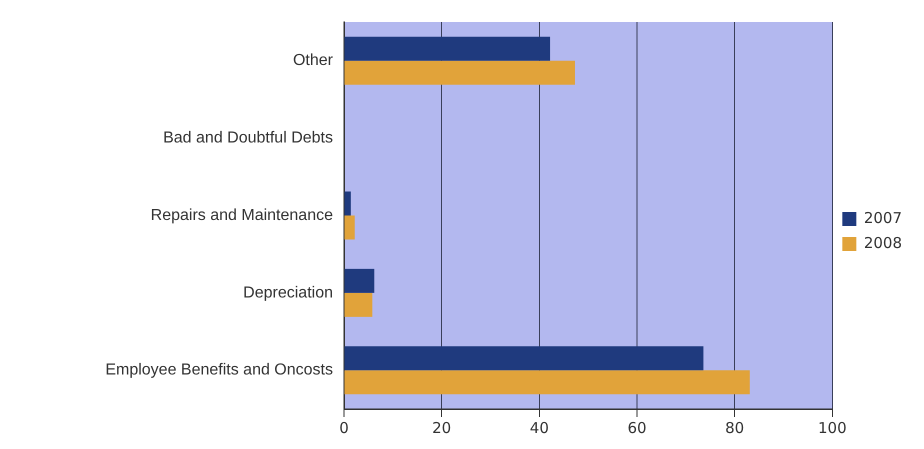 This screenshot has height=449, width=924. Describe the element at coordinates (344, 427) in the screenshot. I see `x-tick-label: 0` at that location.